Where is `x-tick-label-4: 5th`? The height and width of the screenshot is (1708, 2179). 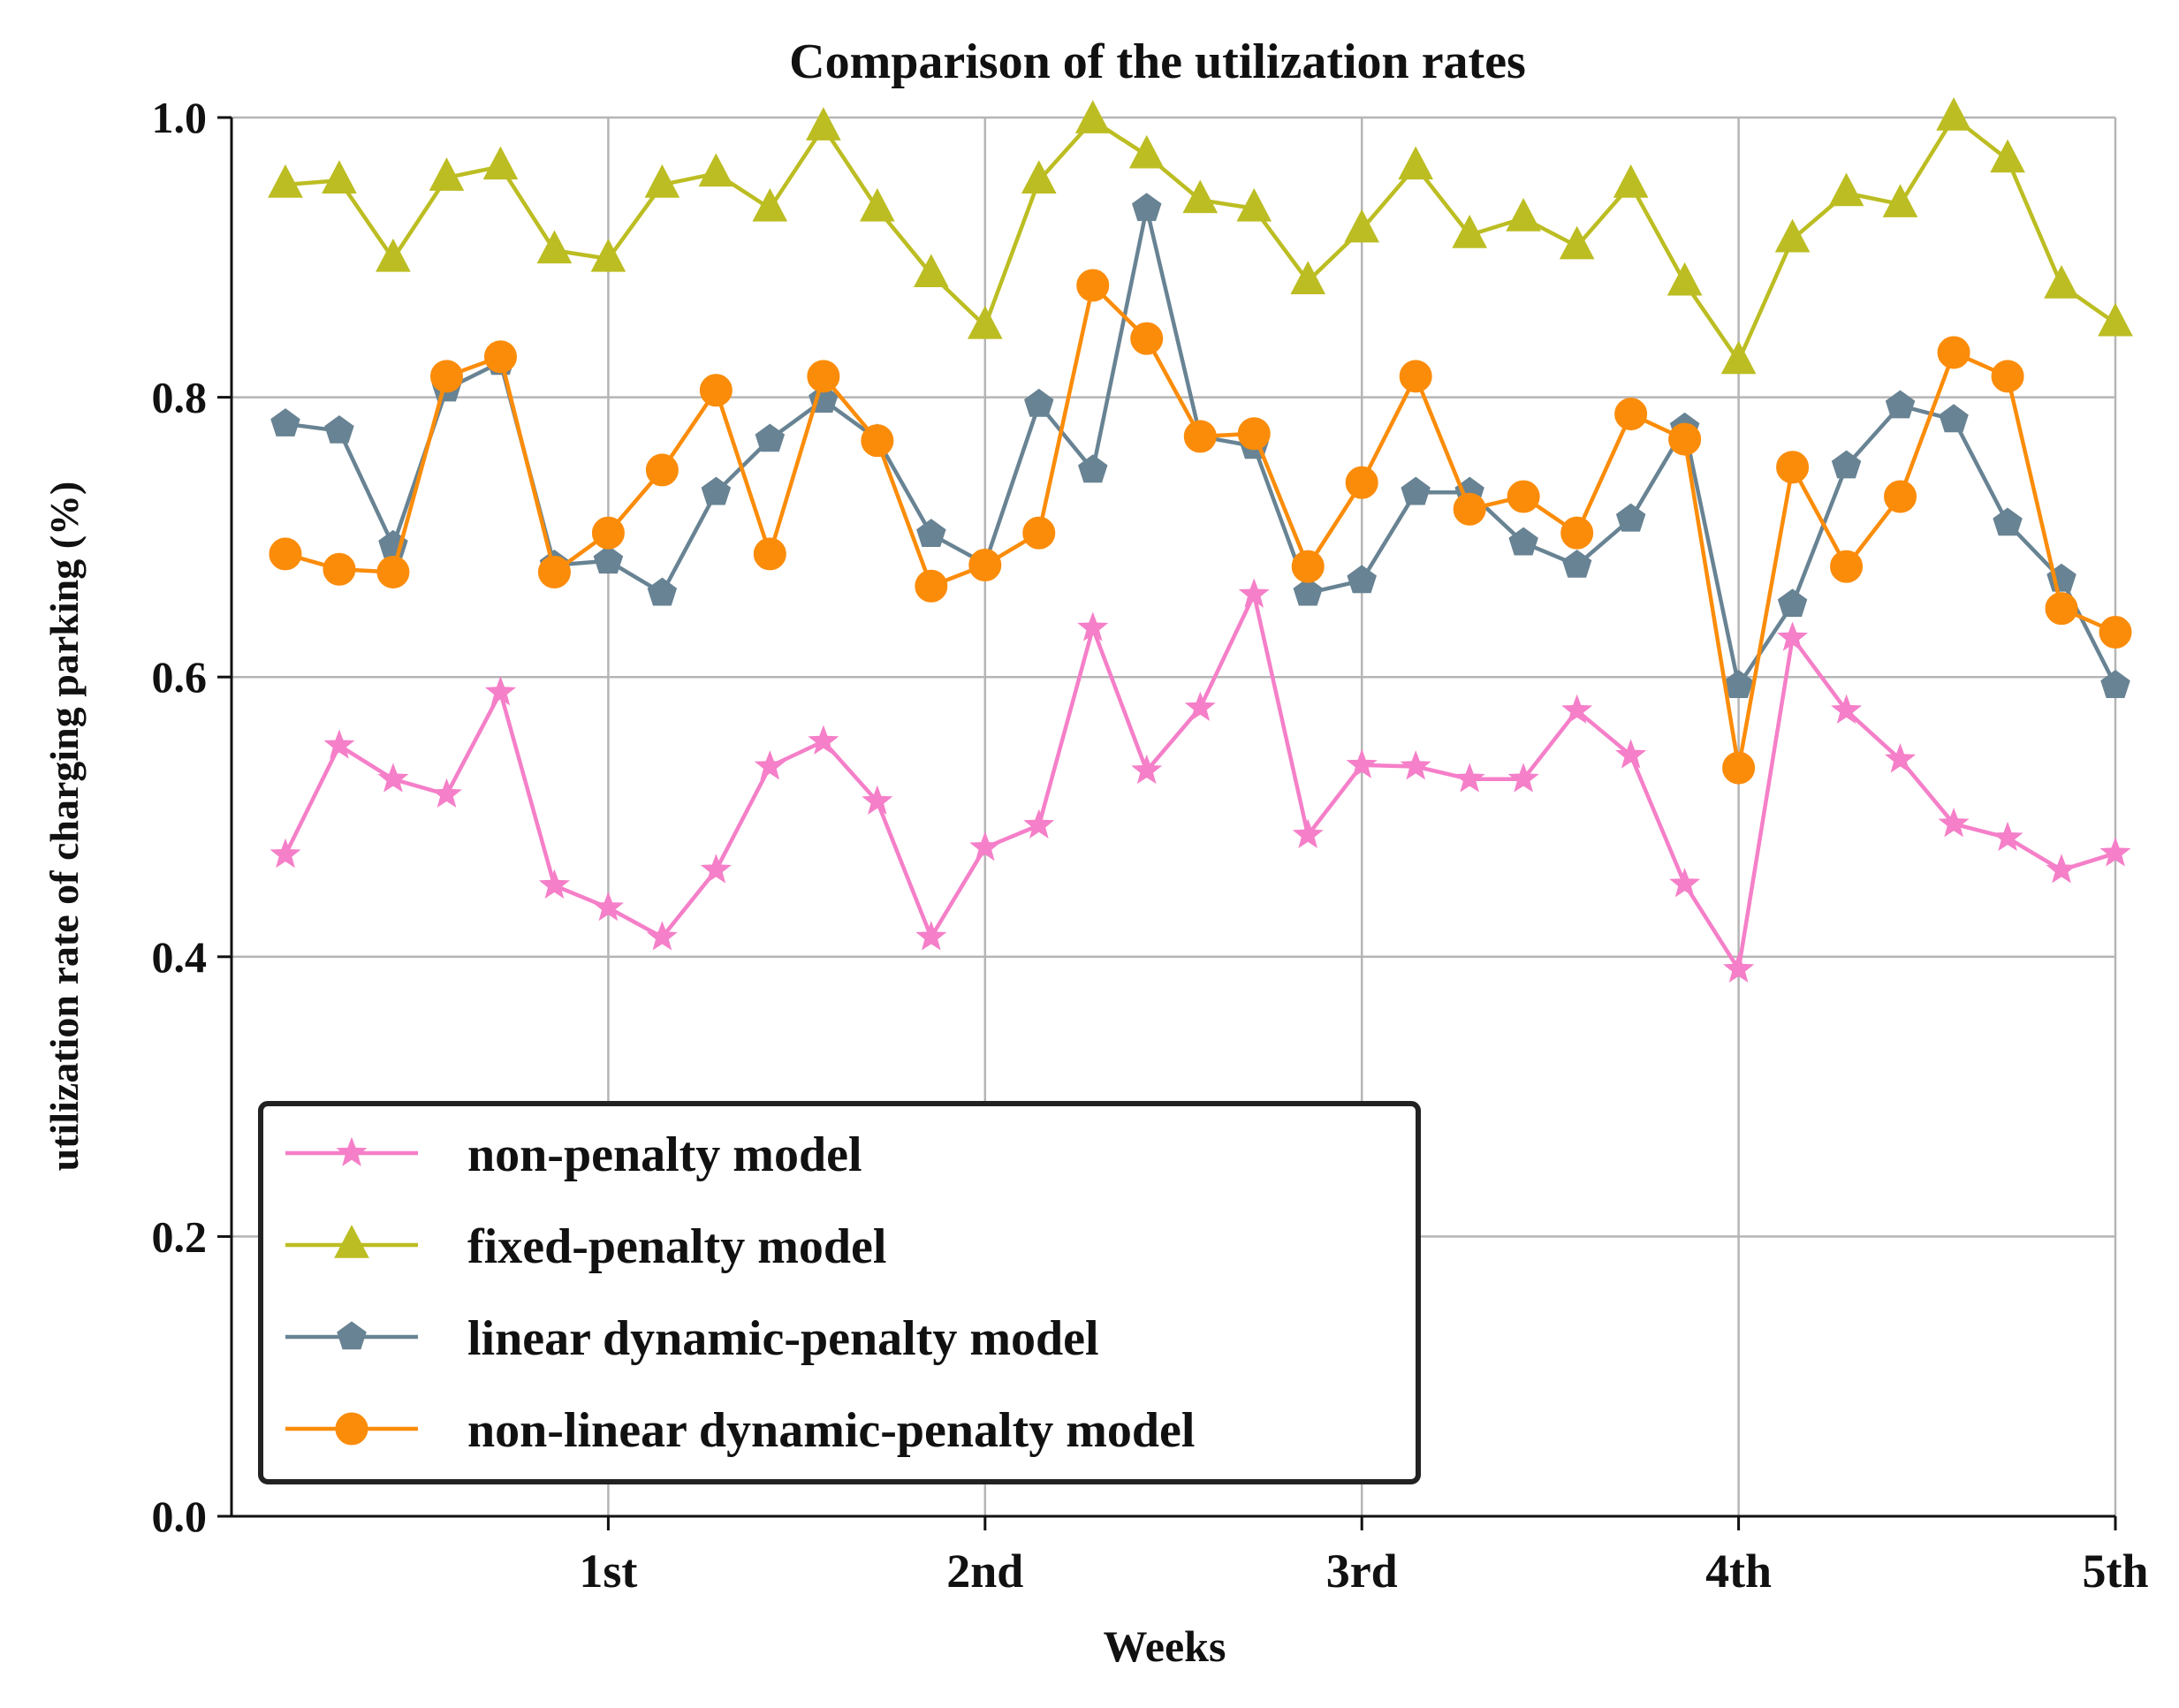
x-tick-label-4: 5th is located at coordinates (2115, 1571).